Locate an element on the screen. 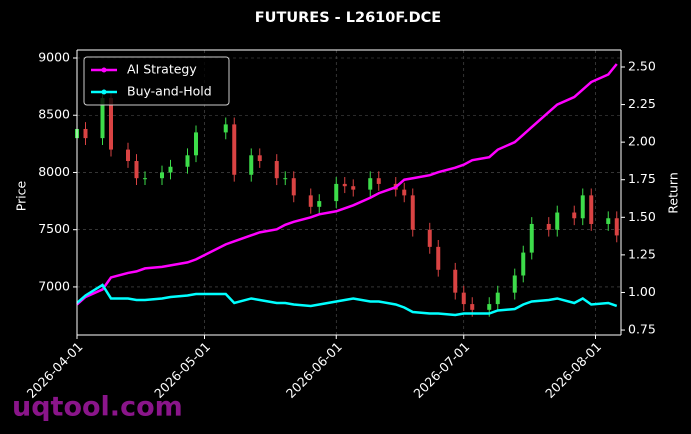 Image resolution: width=691 pixels, height=434 pixels. legend-label: AI Strategy is located at coordinates (162, 69).